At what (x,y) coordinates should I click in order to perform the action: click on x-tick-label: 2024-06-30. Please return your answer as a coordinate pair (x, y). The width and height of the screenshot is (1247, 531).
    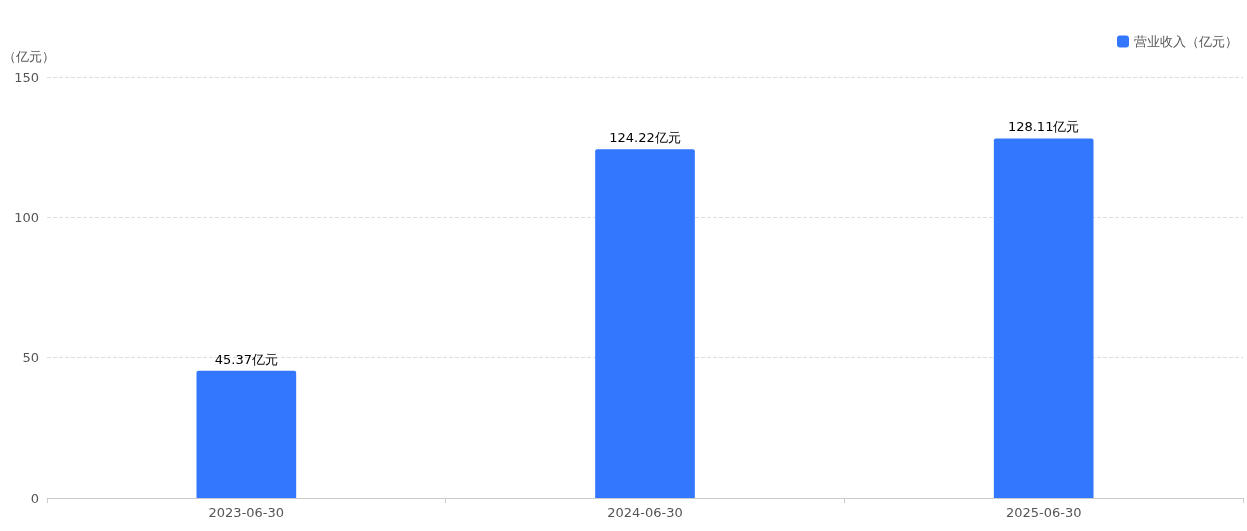
    Looking at the image, I should click on (645, 512).